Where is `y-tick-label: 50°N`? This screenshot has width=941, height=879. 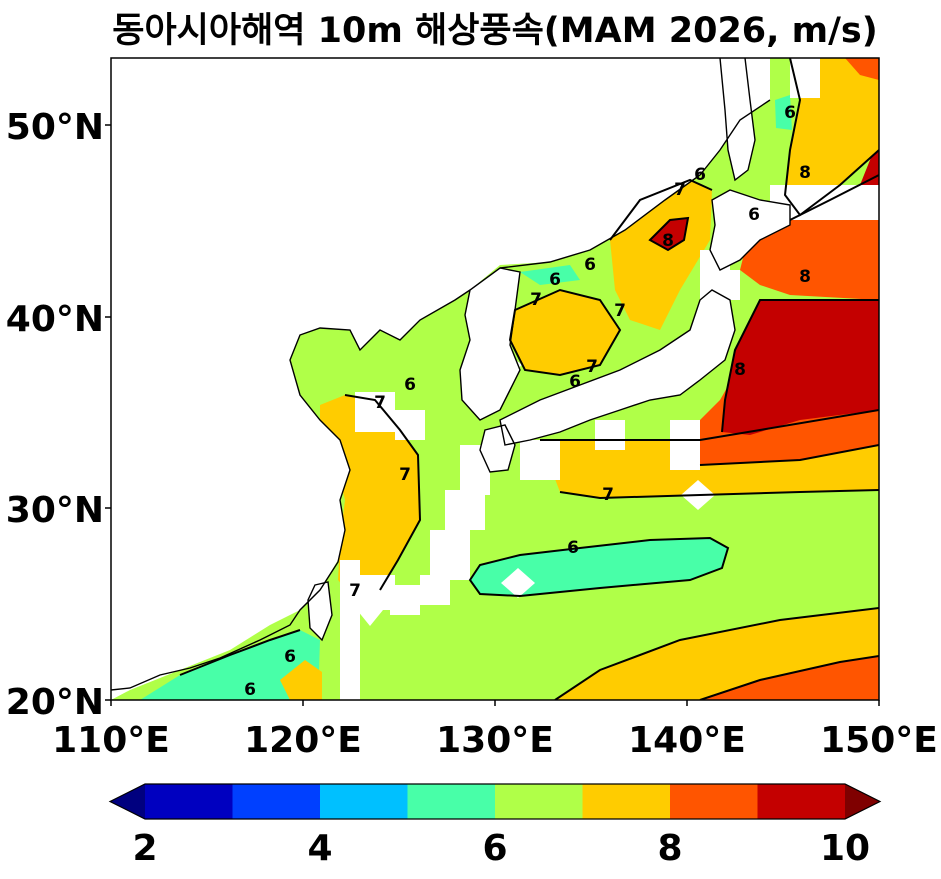
y-tick-label: 50°N is located at coordinates (55, 127).